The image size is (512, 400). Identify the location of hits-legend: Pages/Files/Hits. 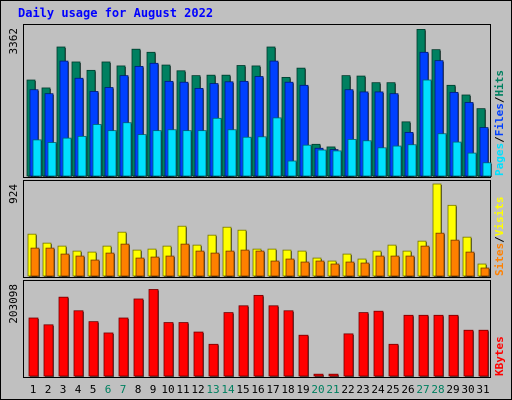
(499, 123).